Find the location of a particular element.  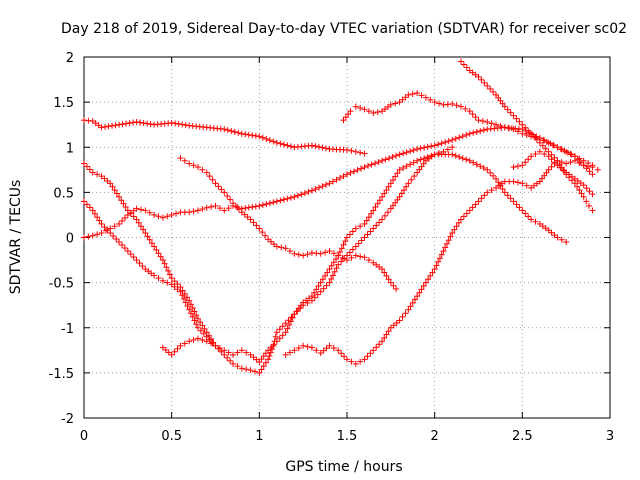

y-tick-label: 0.5 is located at coordinates (63, 193).